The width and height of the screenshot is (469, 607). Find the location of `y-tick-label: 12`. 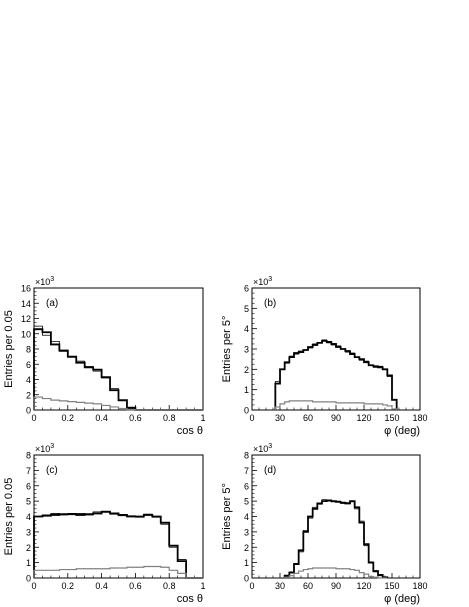

y-tick-label: 12 is located at coordinates (26, 319).